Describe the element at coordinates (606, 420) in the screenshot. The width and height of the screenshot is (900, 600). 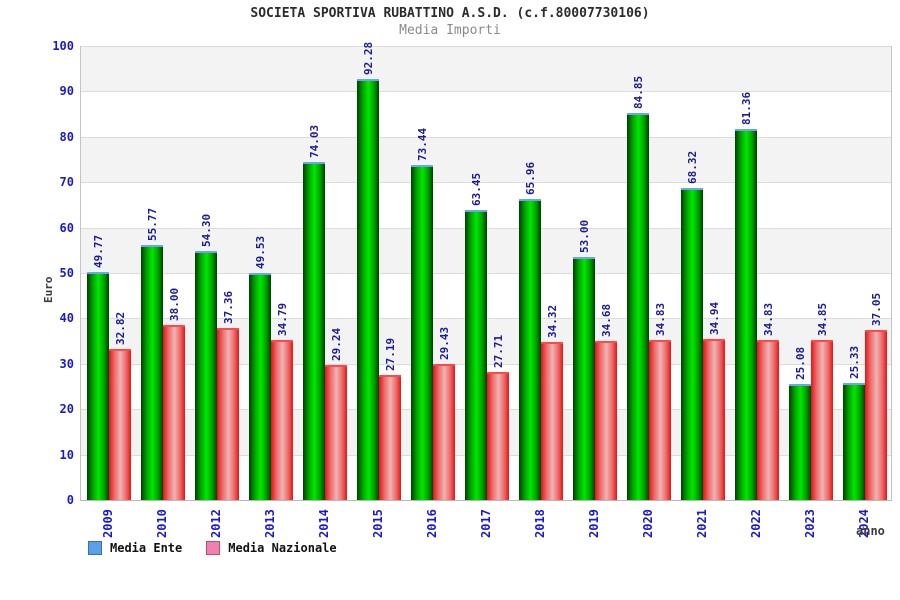
I see `bar-media-nazionale-2019` at that location.